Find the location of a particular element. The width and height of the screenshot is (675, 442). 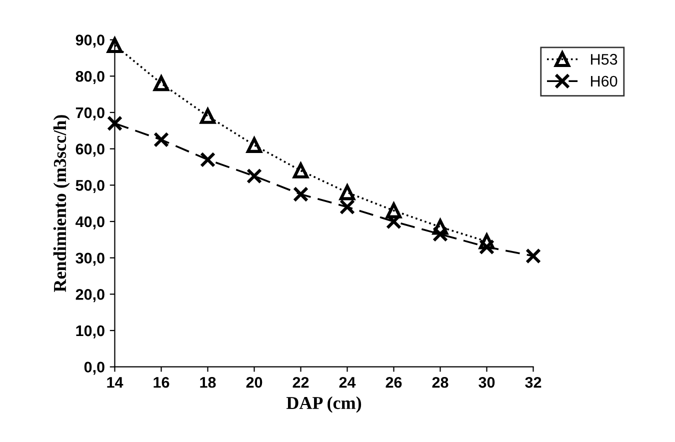

x-tick-label: 14 is located at coordinates (115, 382).